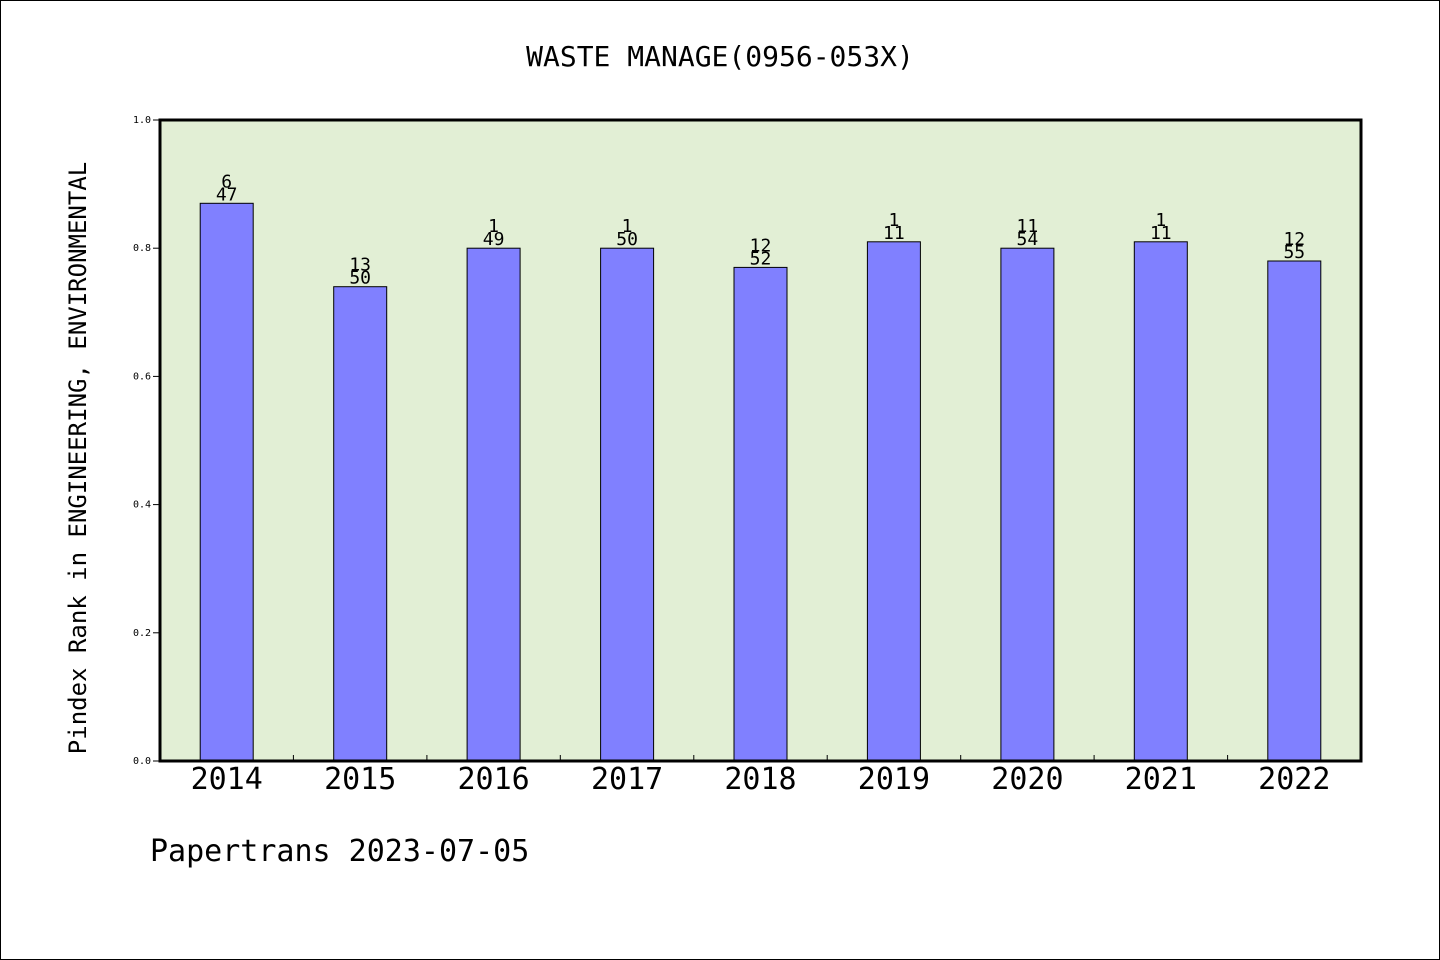 Image resolution: width=1440 pixels, height=960 pixels. What do you see at coordinates (1027, 779) in the screenshot?
I see `x-tick-label-2020: 2020` at bounding box center [1027, 779].